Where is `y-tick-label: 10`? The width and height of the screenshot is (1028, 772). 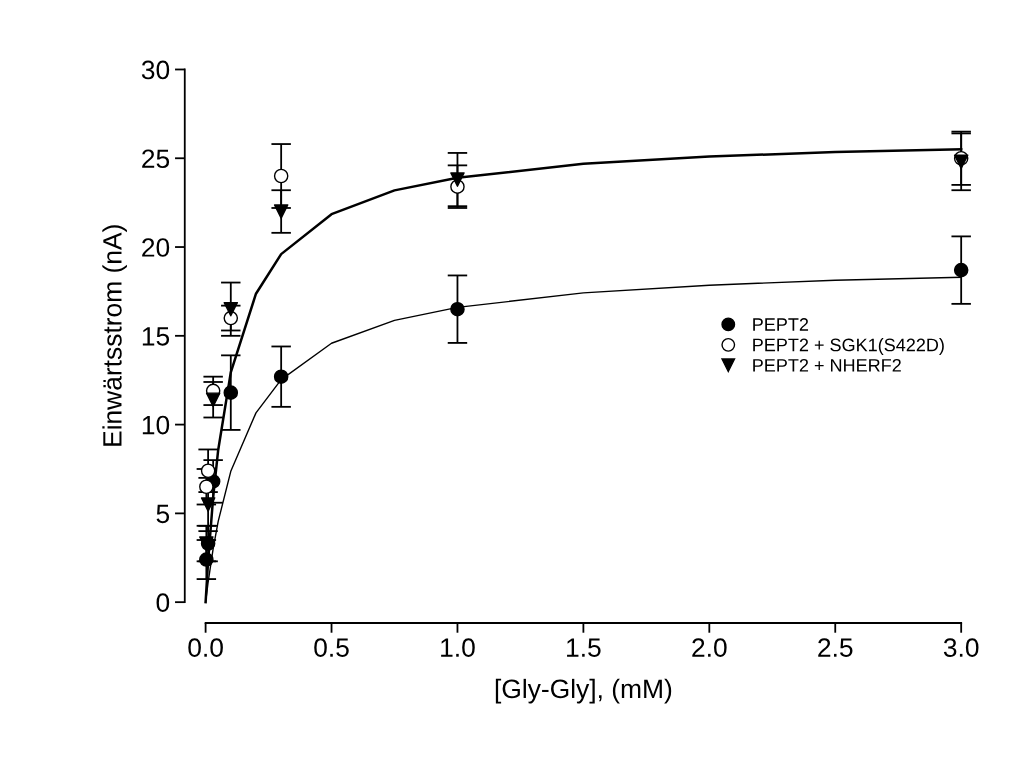 y-tick-label: 10 is located at coordinates (156, 425).